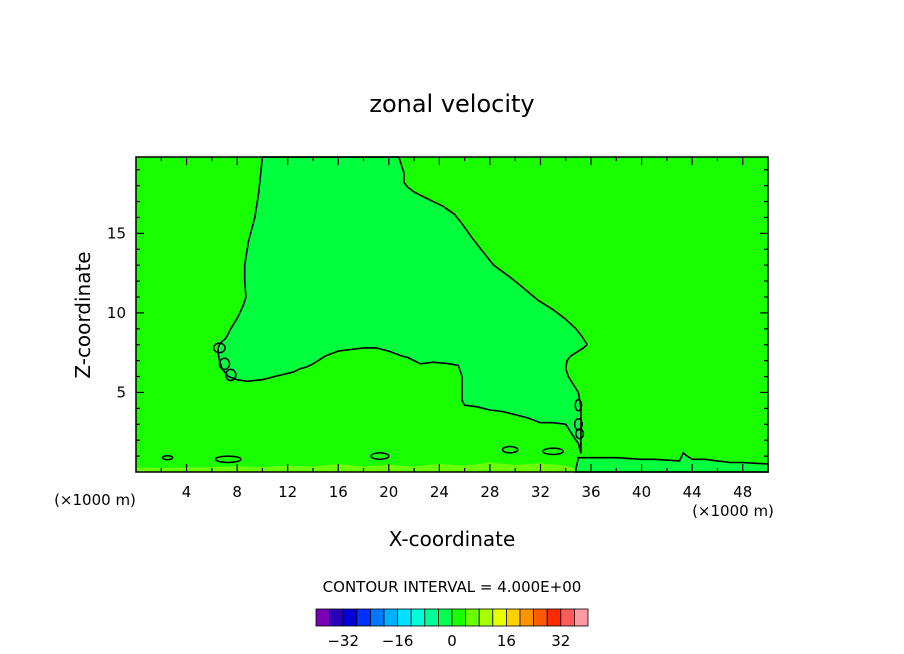 The height and width of the screenshot is (654, 904). I want to click on colorbar-tick-label: 32, so click(560, 641).